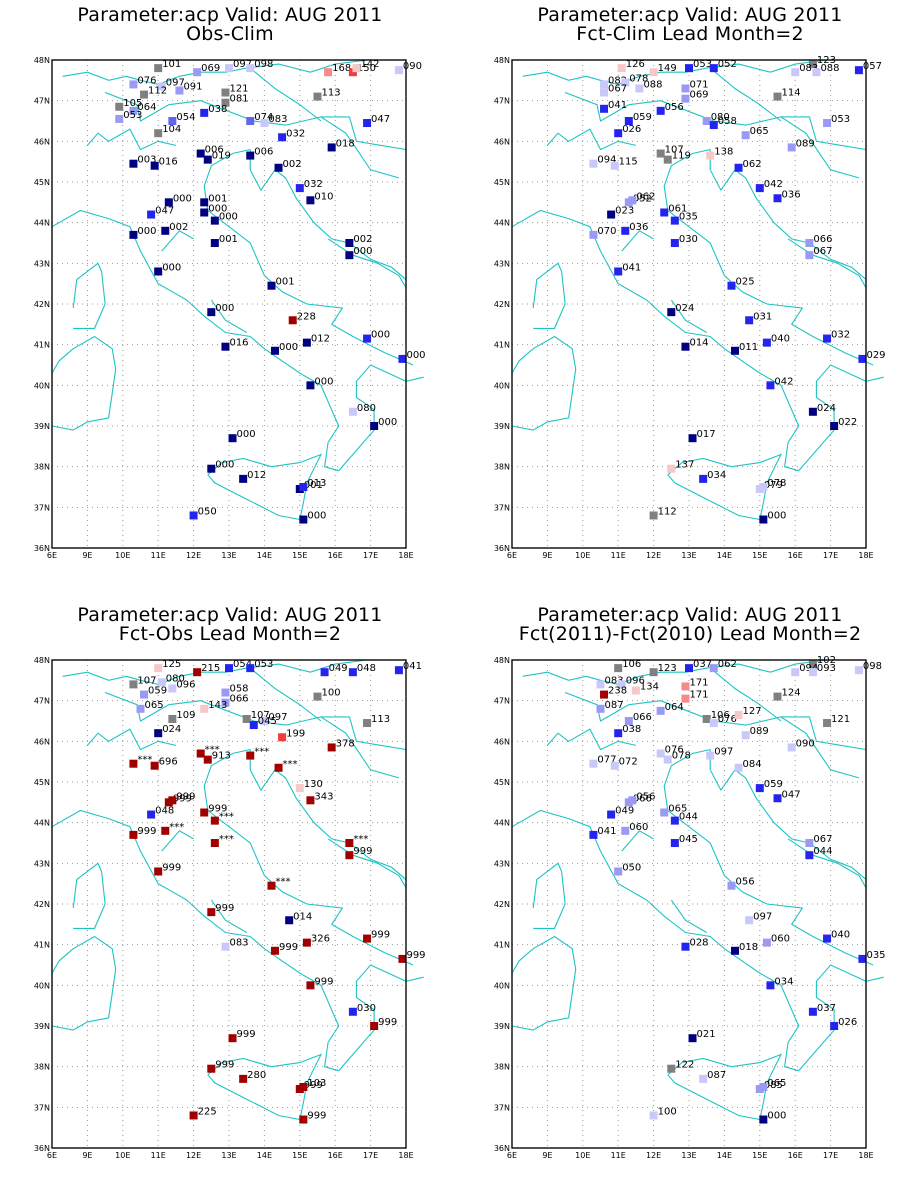  What do you see at coordinates (230, 615) in the screenshot?
I see `panel-title: Parameter:acp Valid: AUG 2011` at bounding box center [230, 615].